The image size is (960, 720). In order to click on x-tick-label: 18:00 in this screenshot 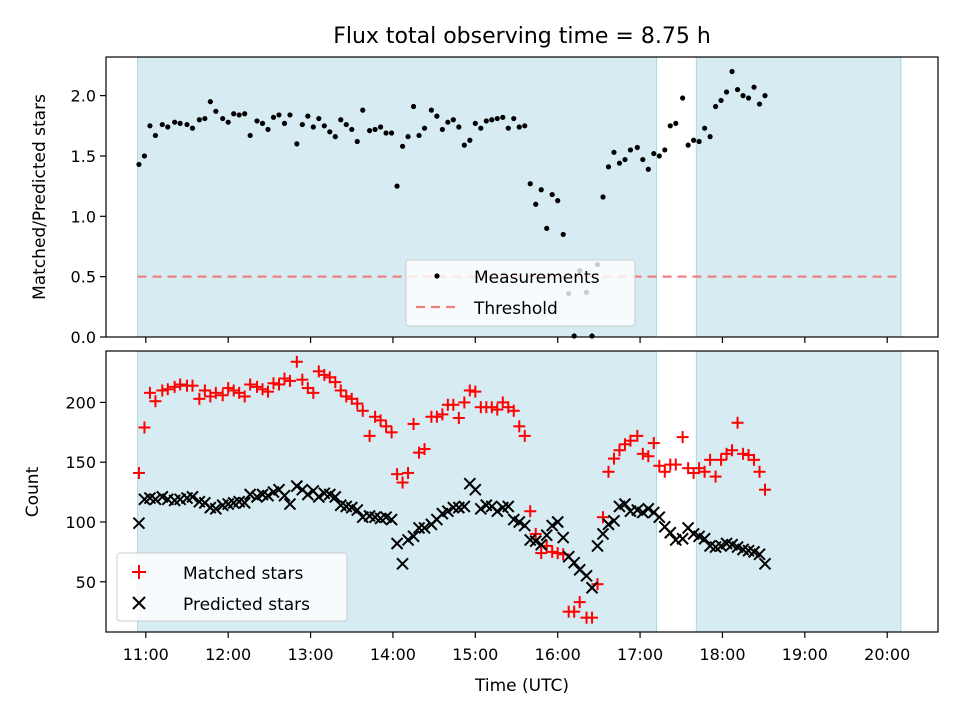, I will do `click(722, 654)`.